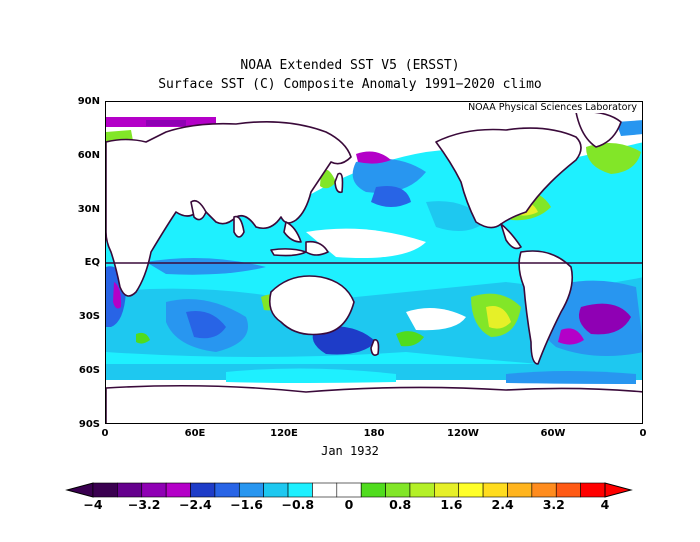 This screenshot has height=542, width=700. I want to click on colorbar-max-arrow, so click(618, 490).